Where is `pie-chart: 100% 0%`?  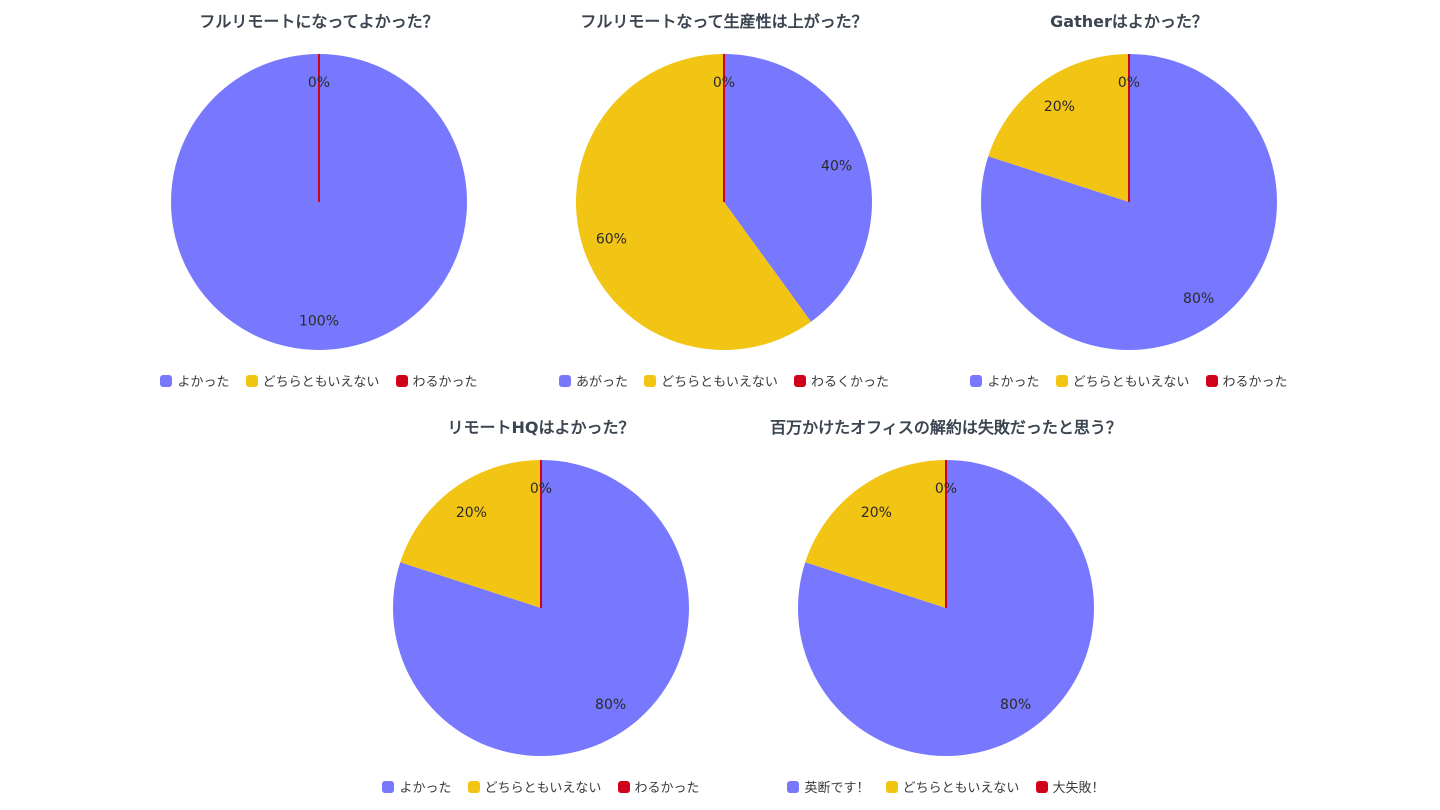 pie-chart: 100% 0% is located at coordinates (319, 202).